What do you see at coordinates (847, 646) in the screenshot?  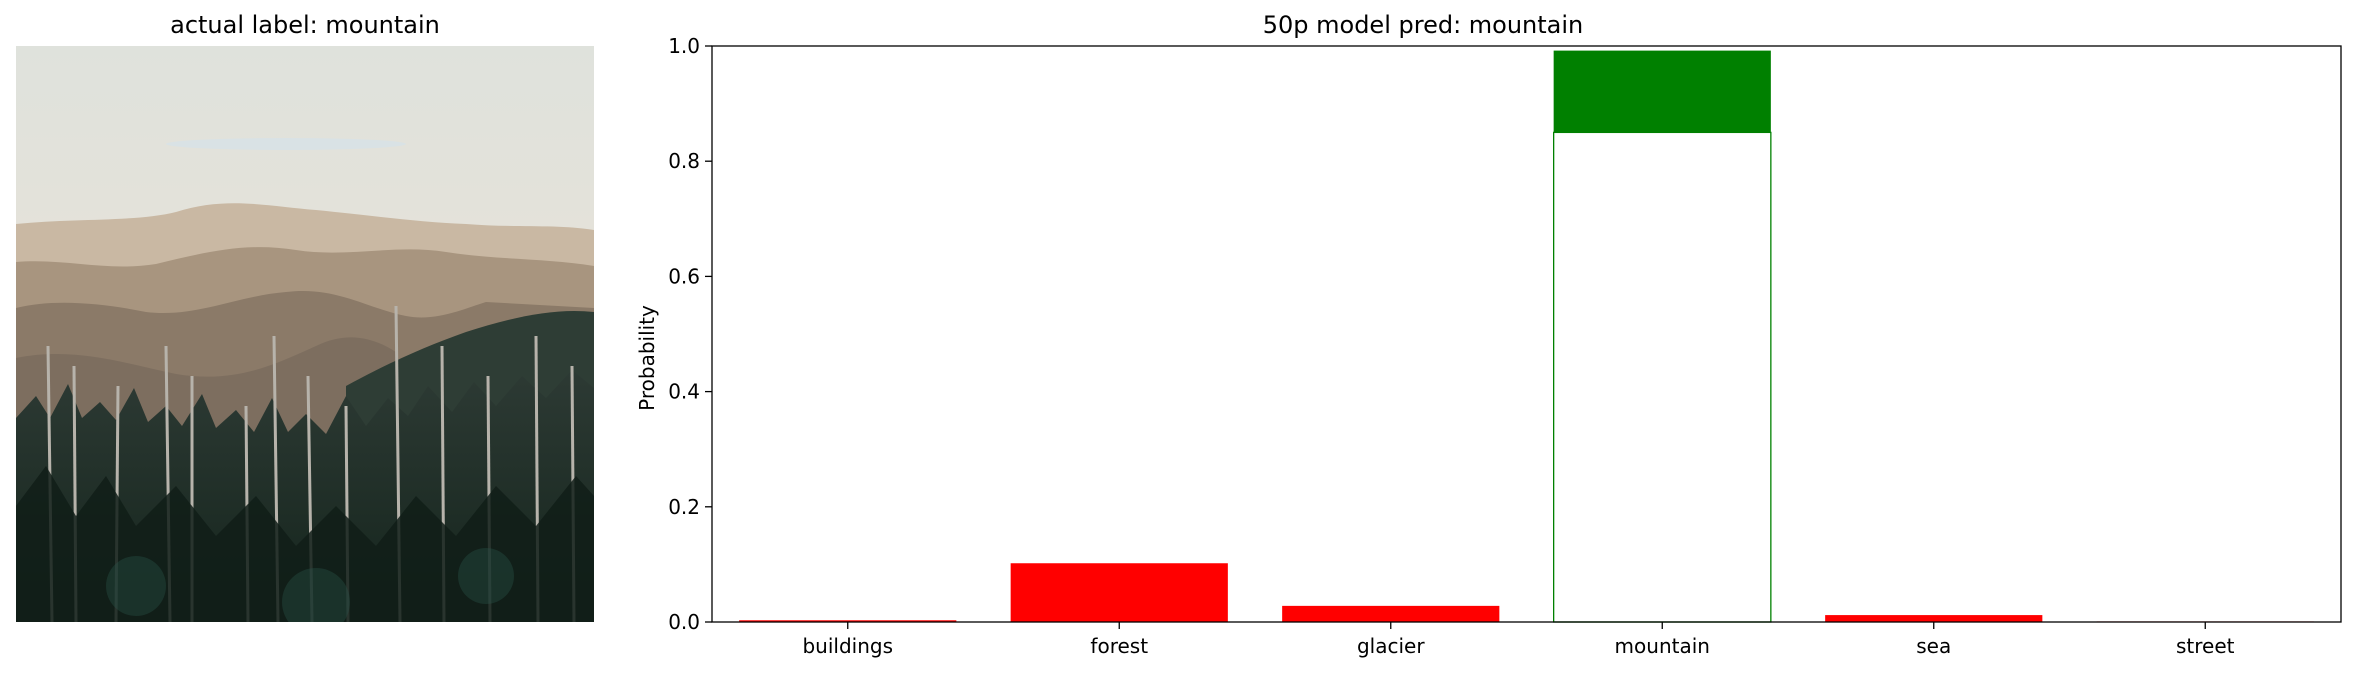 I see `x-tick-label-buildings: buildings` at bounding box center [847, 646].